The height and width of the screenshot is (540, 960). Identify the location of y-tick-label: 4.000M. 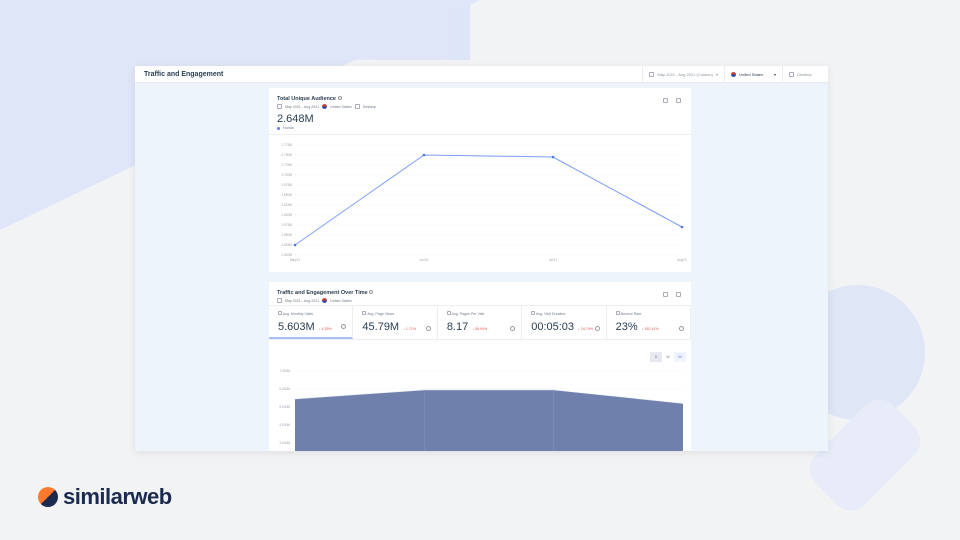
(284, 425).